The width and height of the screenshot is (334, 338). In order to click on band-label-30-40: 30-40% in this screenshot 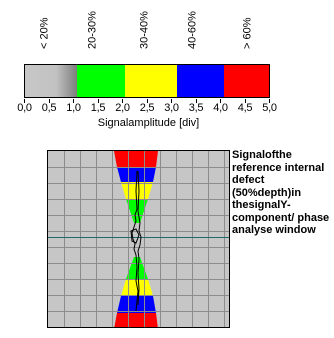, I will do `click(144, 30)`.